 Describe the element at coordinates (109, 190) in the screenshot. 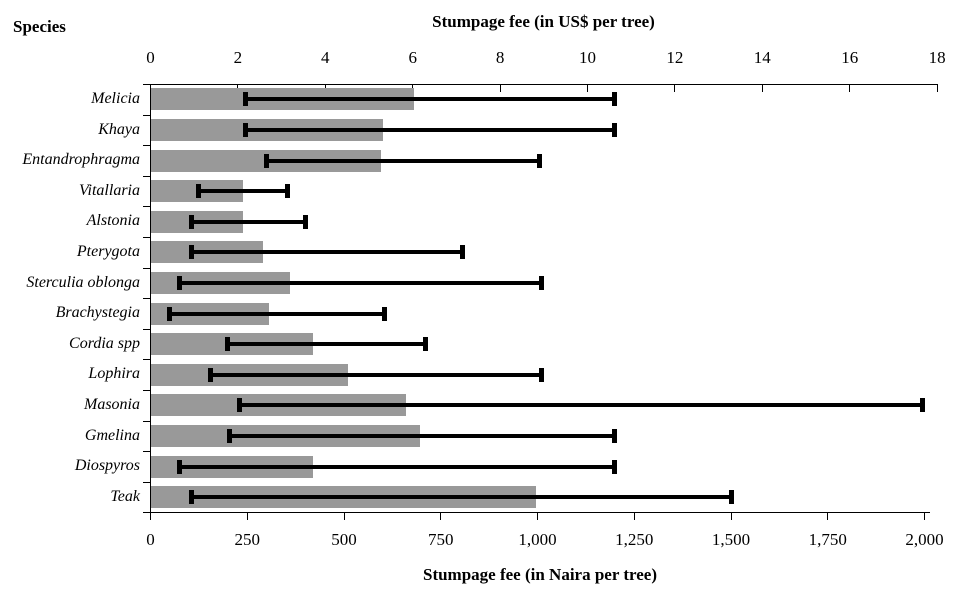

I see `species-label: Vitallaria` at that location.